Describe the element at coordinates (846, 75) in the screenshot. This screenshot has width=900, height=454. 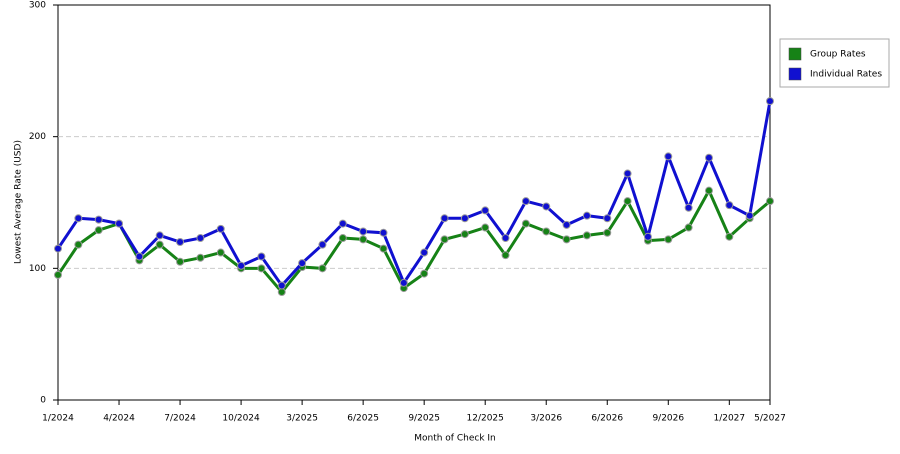
I see `legend-label: Individual Rates` at that location.